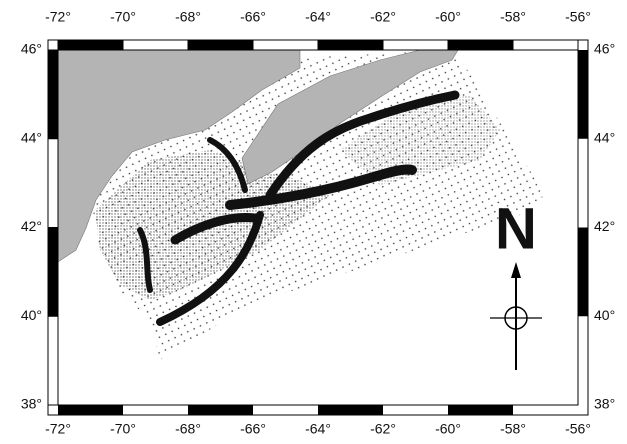 The height and width of the screenshot is (444, 627). Describe the element at coordinates (516, 283) in the screenshot. I see `north-arrow: N` at that location.